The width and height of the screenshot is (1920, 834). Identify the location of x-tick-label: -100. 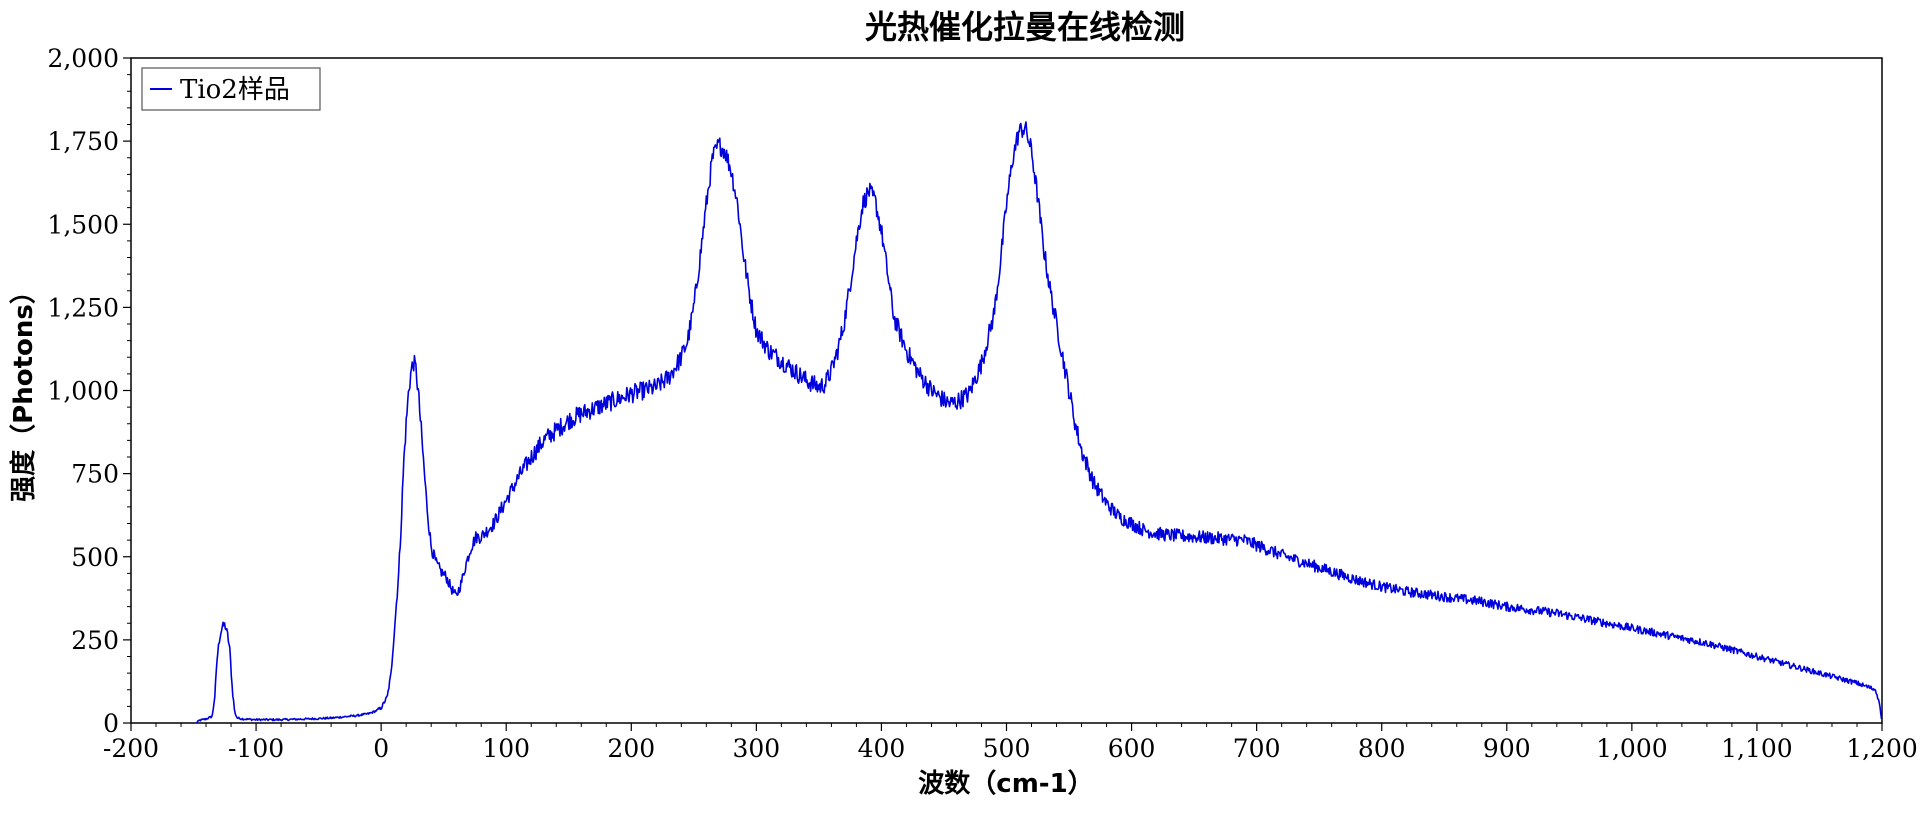
(256, 748).